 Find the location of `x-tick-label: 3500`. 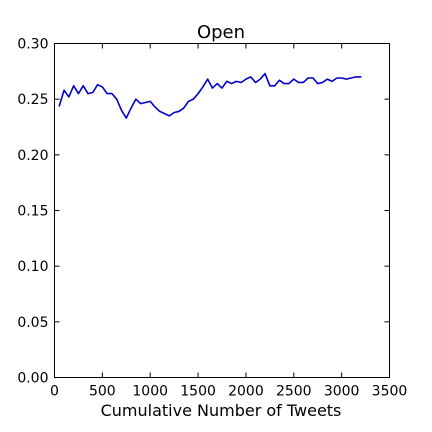

x-tick-label: 3500 is located at coordinates (390, 392).